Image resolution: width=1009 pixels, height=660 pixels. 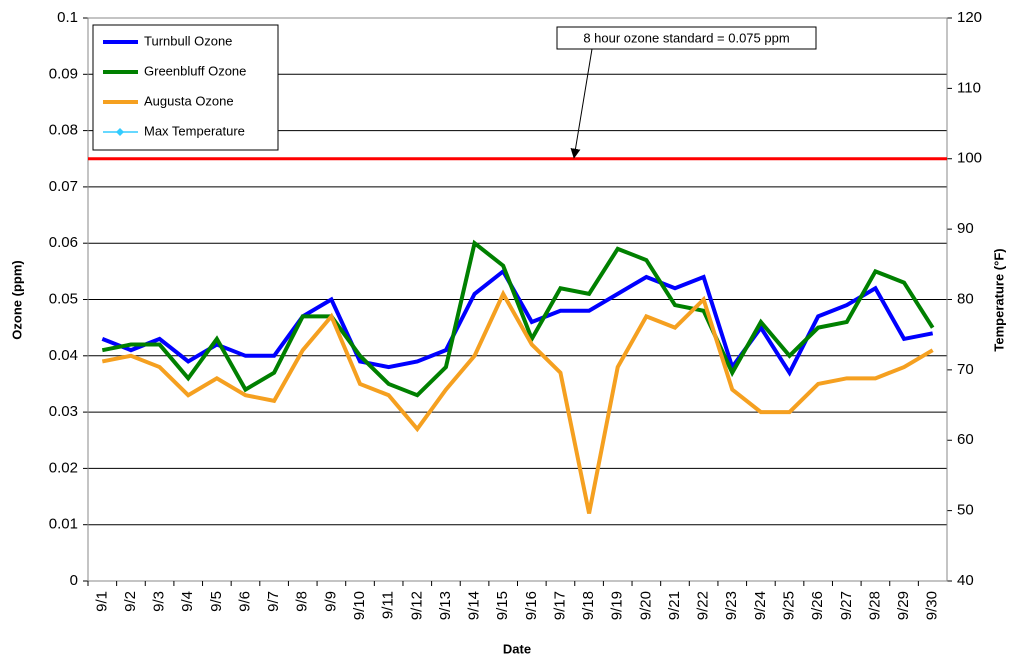 What do you see at coordinates (965, 439) in the screenshot?
I see `y2-tick-label: 60` at bounding box center [965, 439].